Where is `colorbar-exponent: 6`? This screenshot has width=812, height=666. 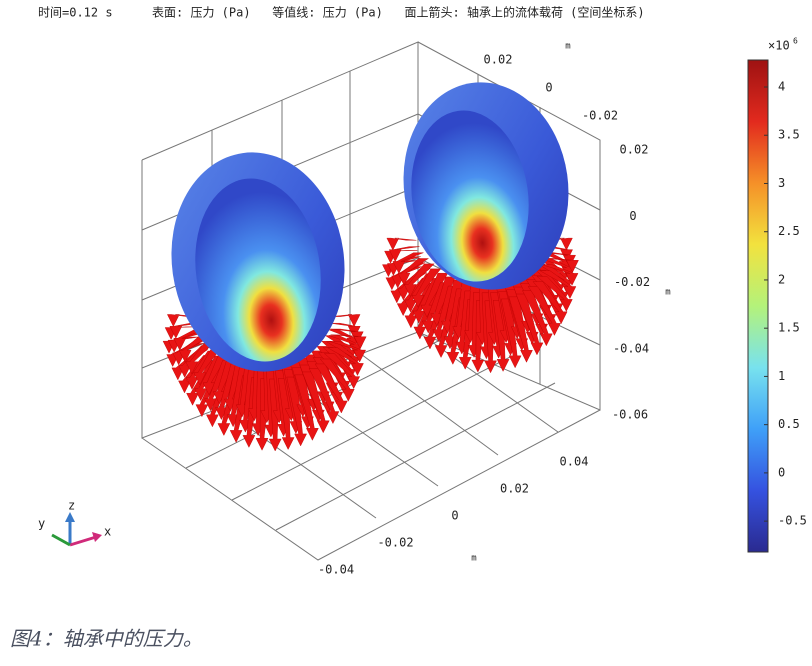
colorbar-exponent: 6 is located at coordinates (795, 41).